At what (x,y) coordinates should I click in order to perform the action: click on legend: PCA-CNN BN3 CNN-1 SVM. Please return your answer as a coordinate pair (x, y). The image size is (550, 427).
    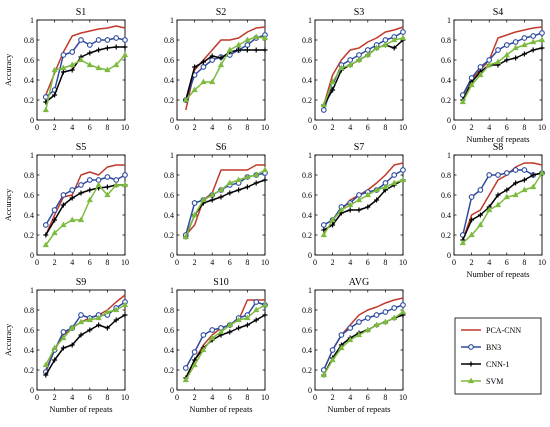
    Looking at the image, I should click on (498, 356).